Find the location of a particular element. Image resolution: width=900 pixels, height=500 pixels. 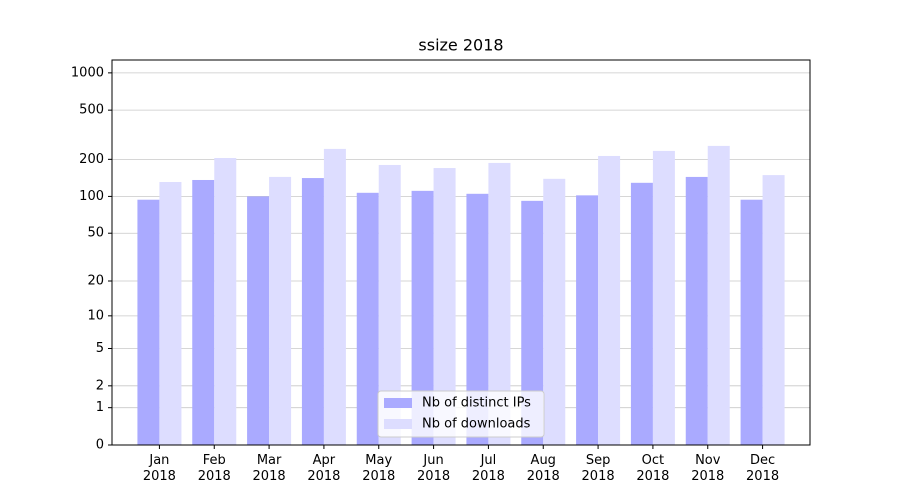

y-tick-label: 50 is located at coordinates (95, 233).